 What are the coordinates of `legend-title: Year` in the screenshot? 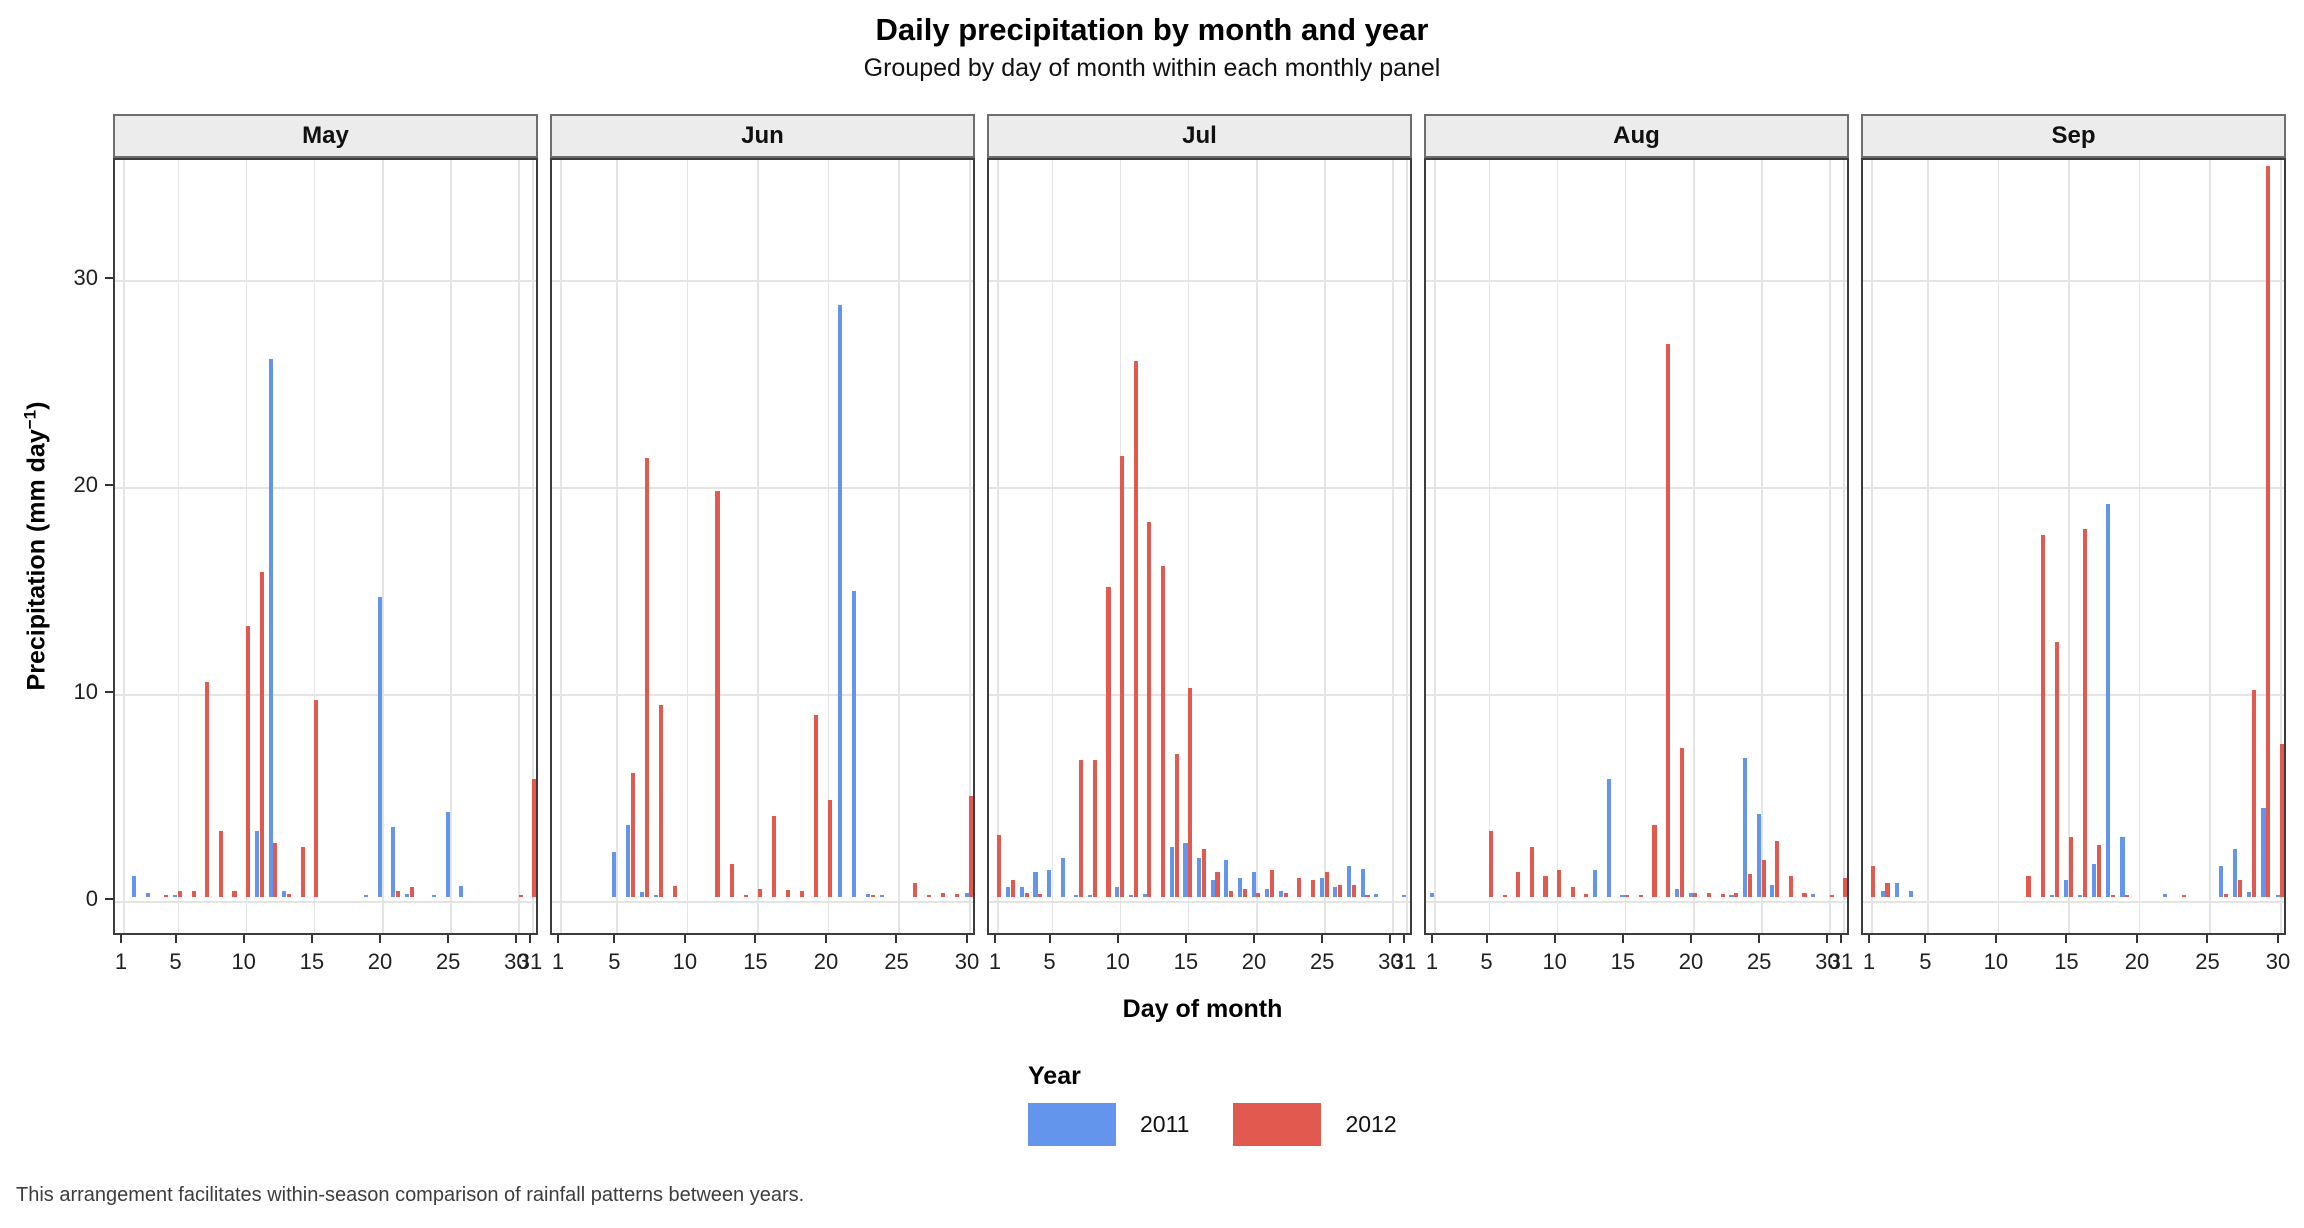 It's located at (1054, 1076).